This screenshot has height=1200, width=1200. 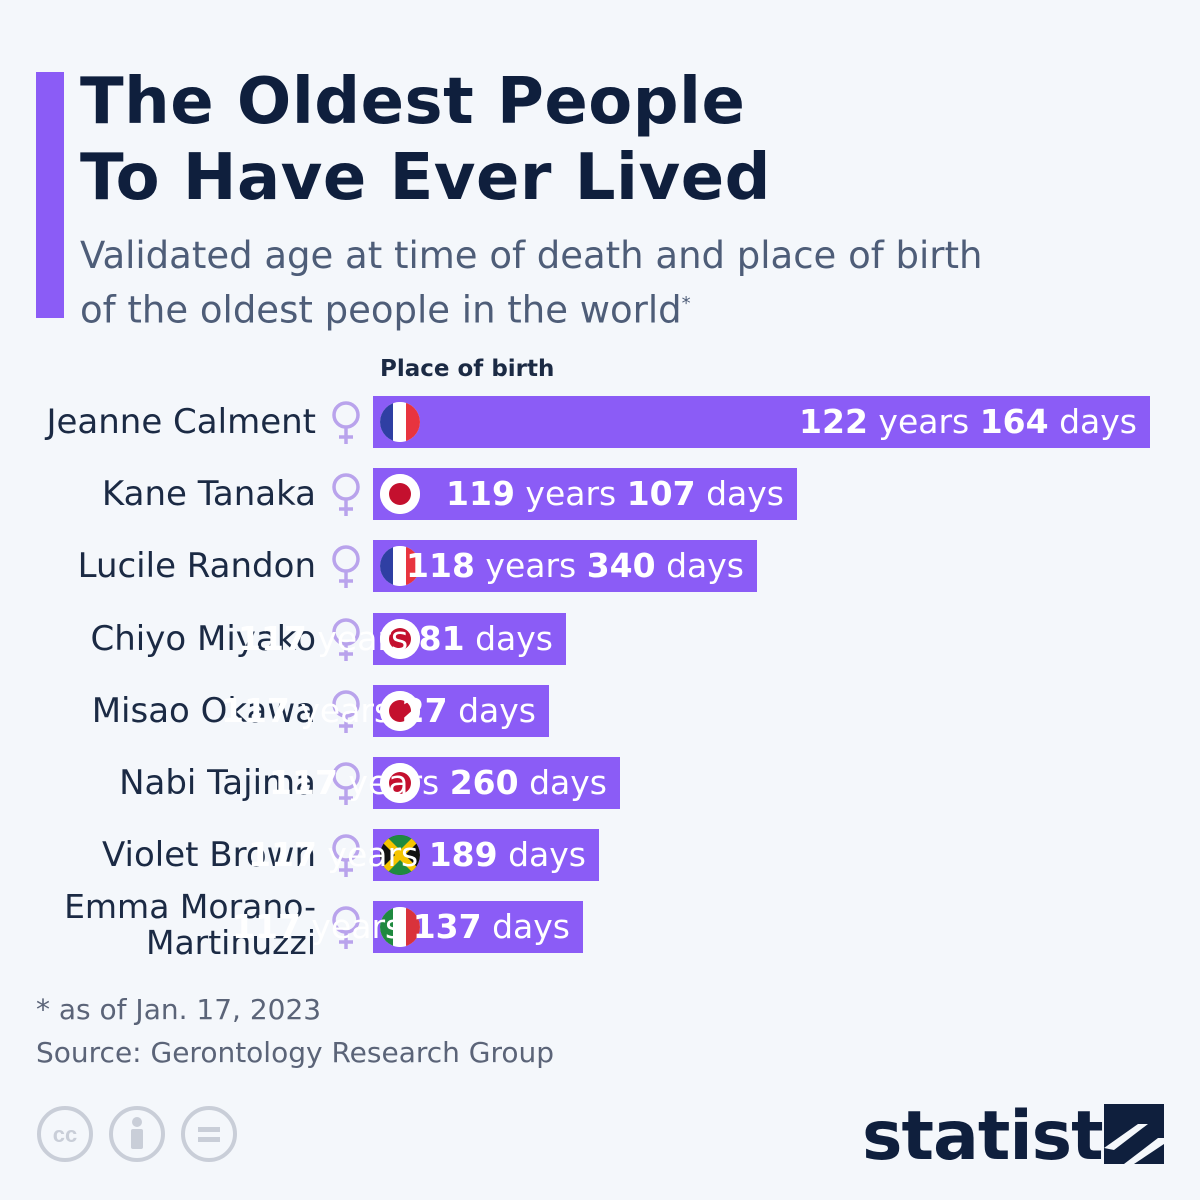 What do you see at coordinates (190, 906) in the screenshot?
I see `person-name-line-1: Emma Morano-` at bounding box center [190, 906].